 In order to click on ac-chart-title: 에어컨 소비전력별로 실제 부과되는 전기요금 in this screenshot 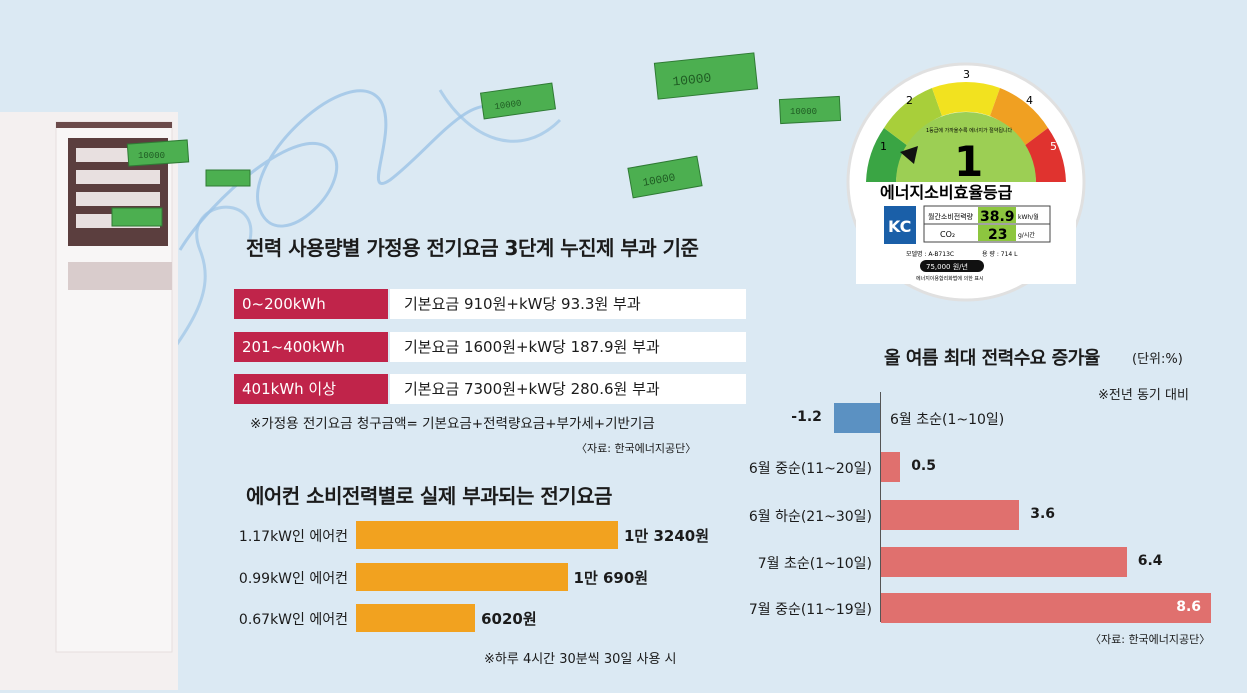, I will do `click(429, 496)`.